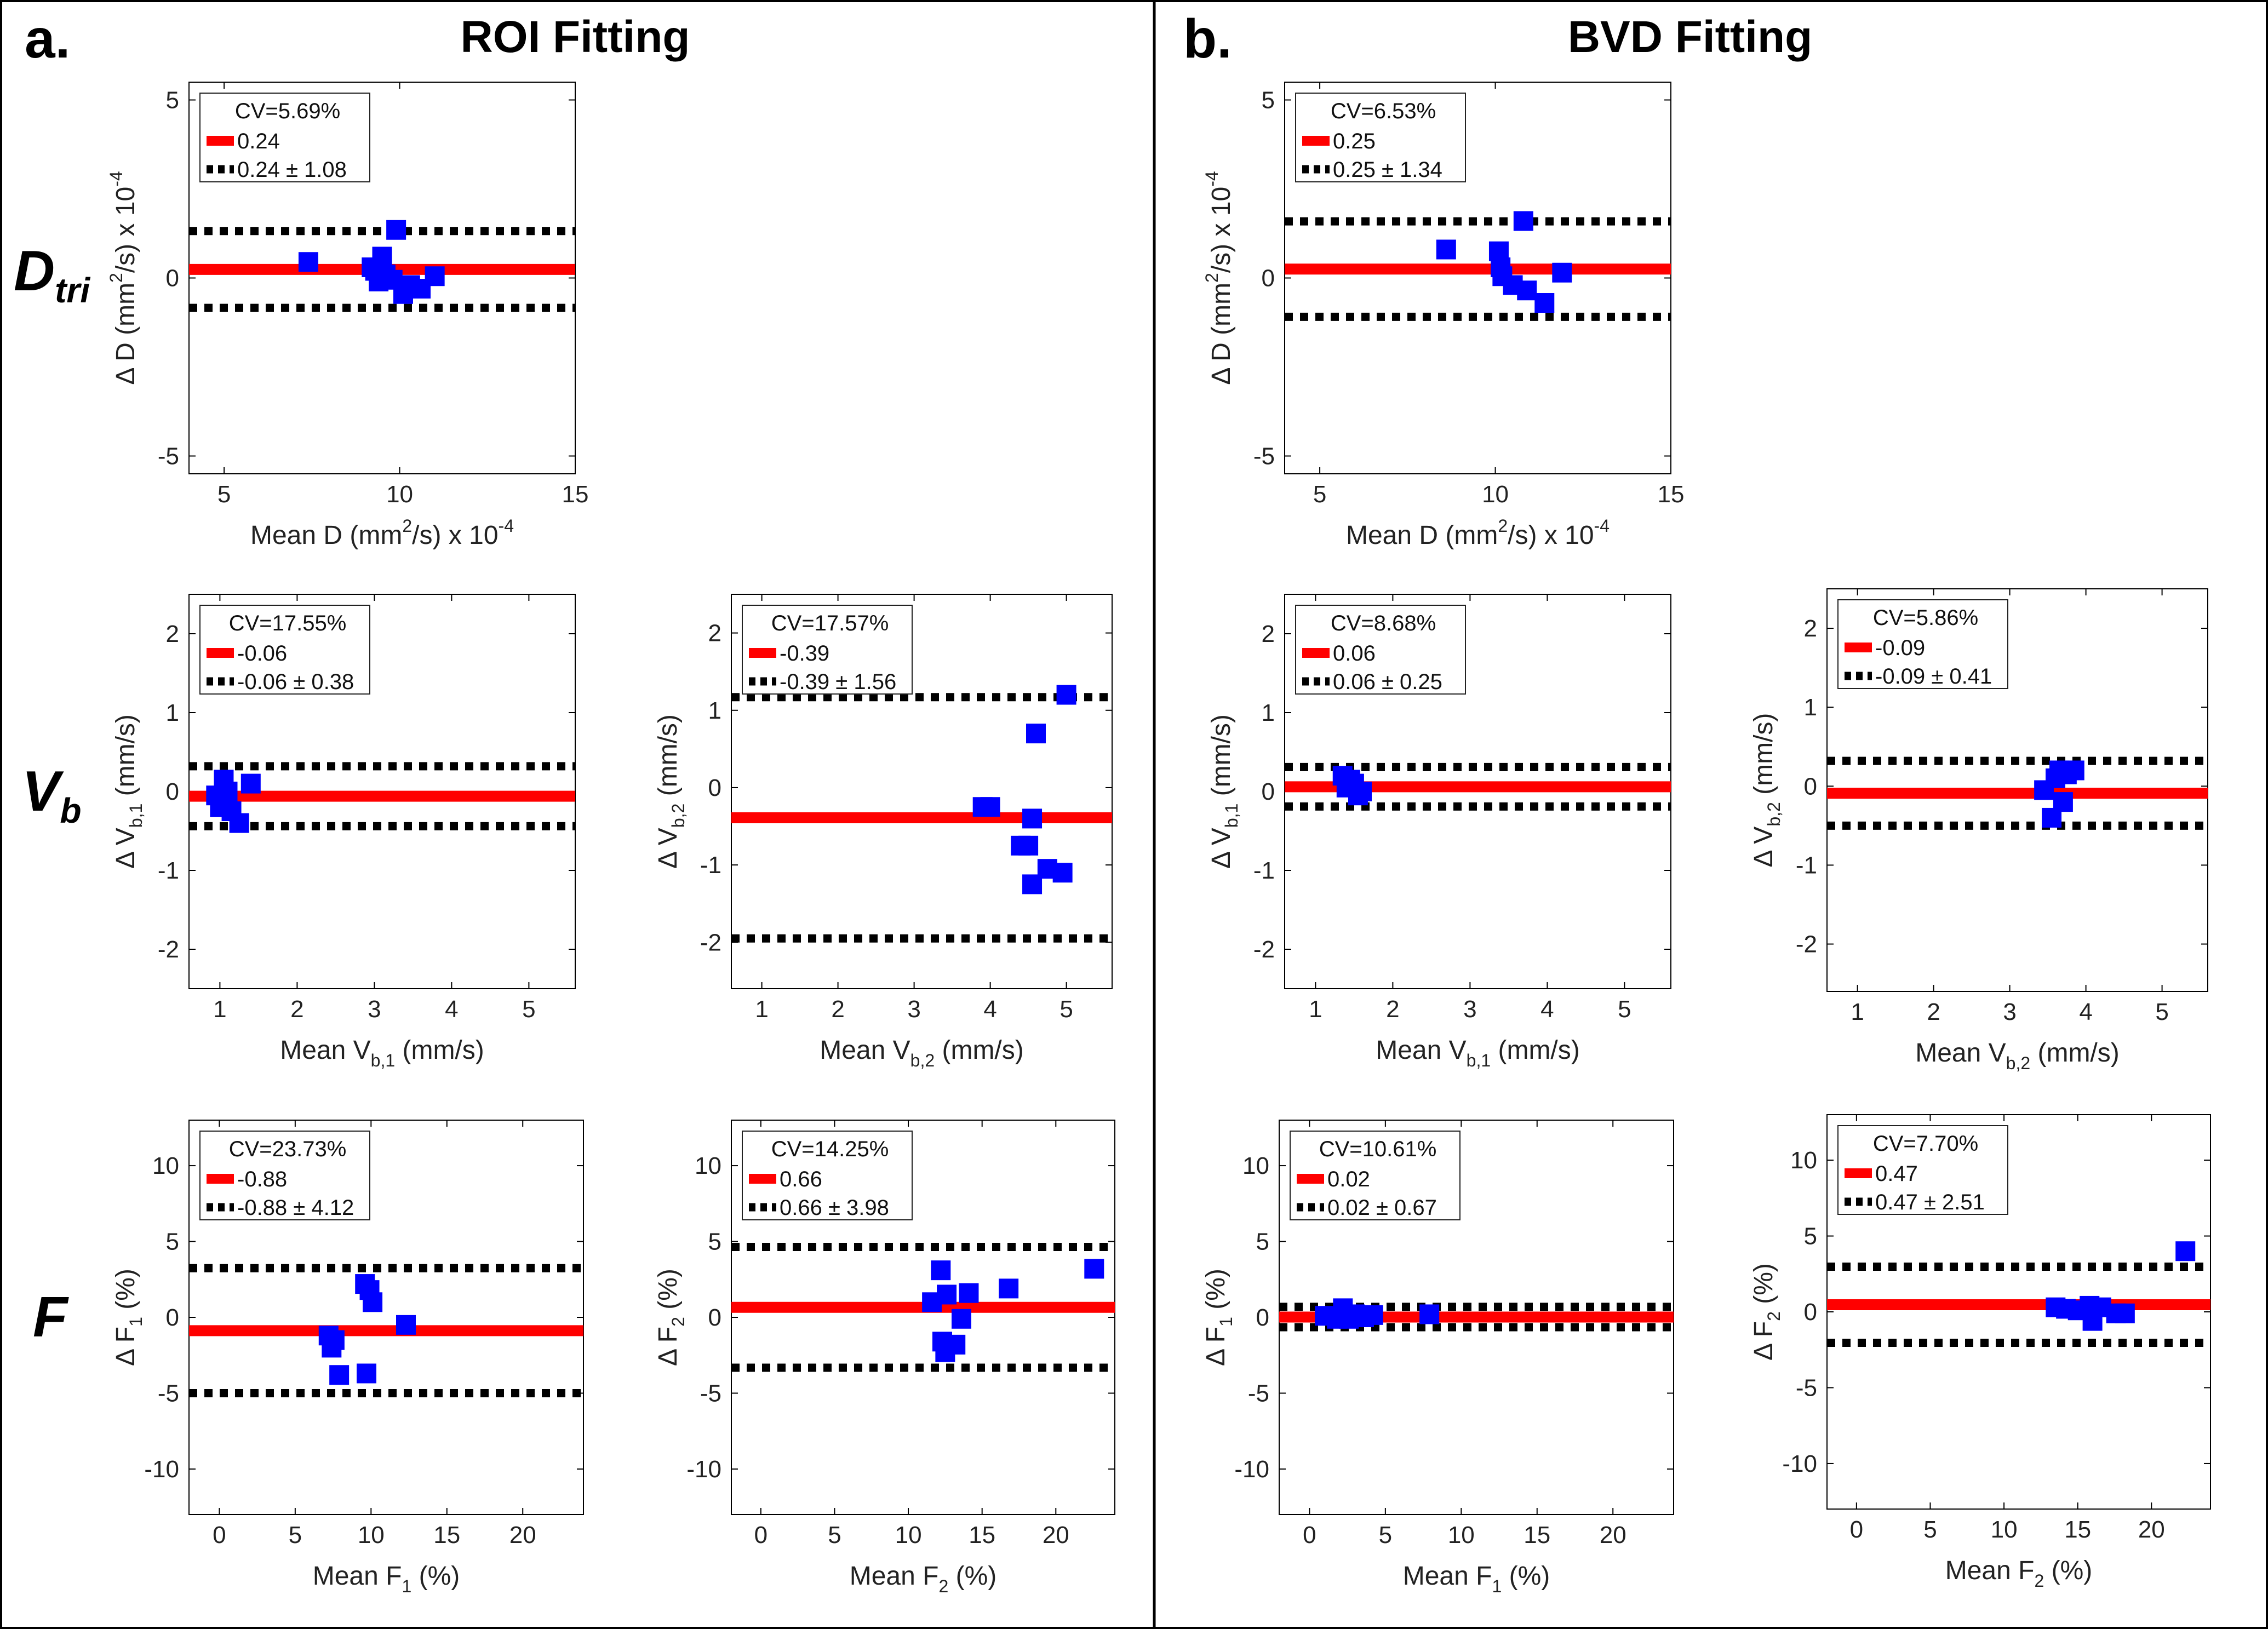  I want to click on legend-limits: 0.02 ± 0.67, so click(1382, 1208).